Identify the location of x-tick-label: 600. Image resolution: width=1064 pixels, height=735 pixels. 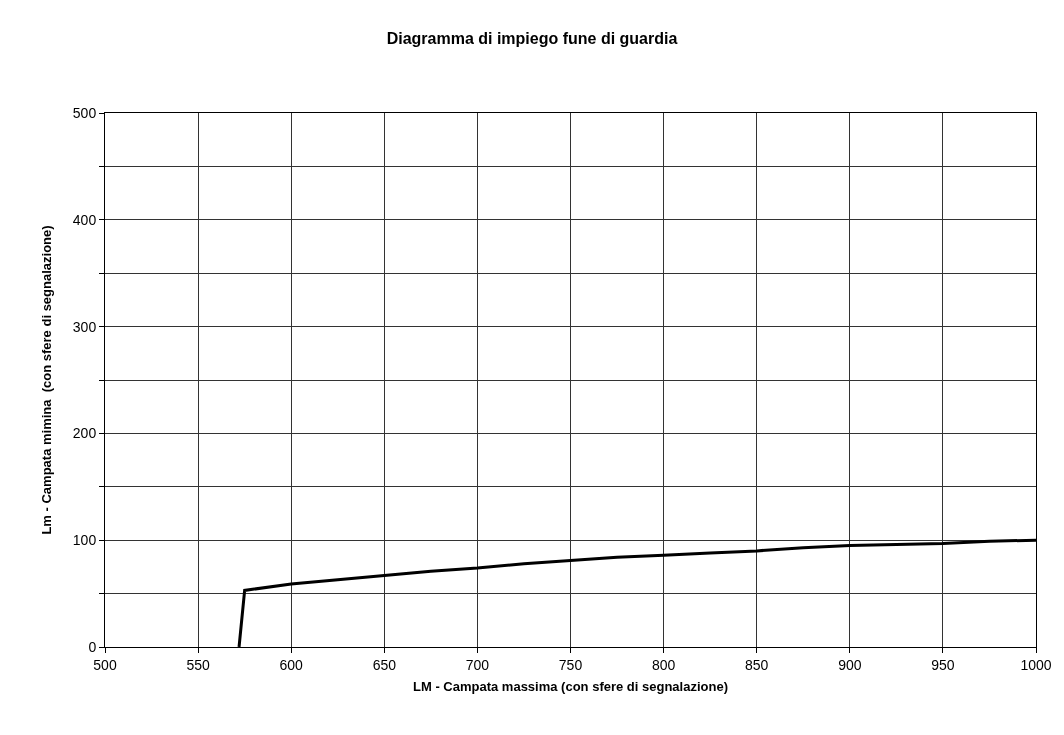
(291, 664).